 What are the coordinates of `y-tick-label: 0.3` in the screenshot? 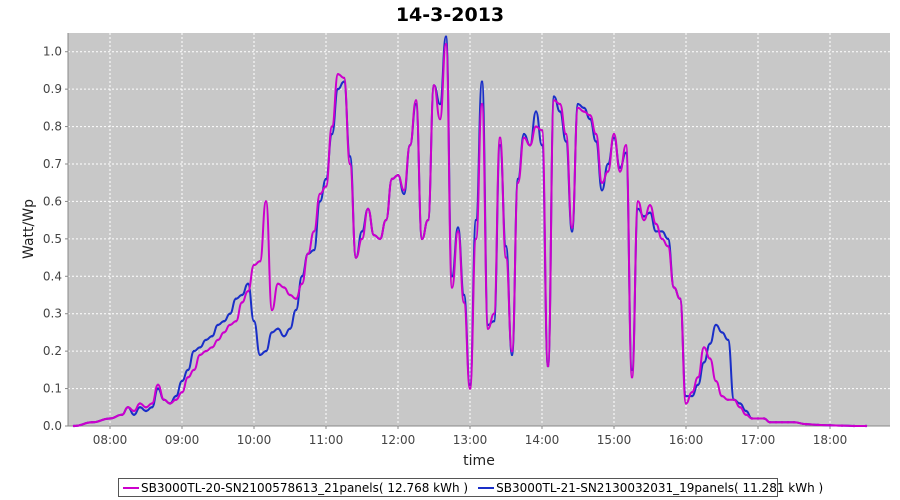 It's located at (52, 314).